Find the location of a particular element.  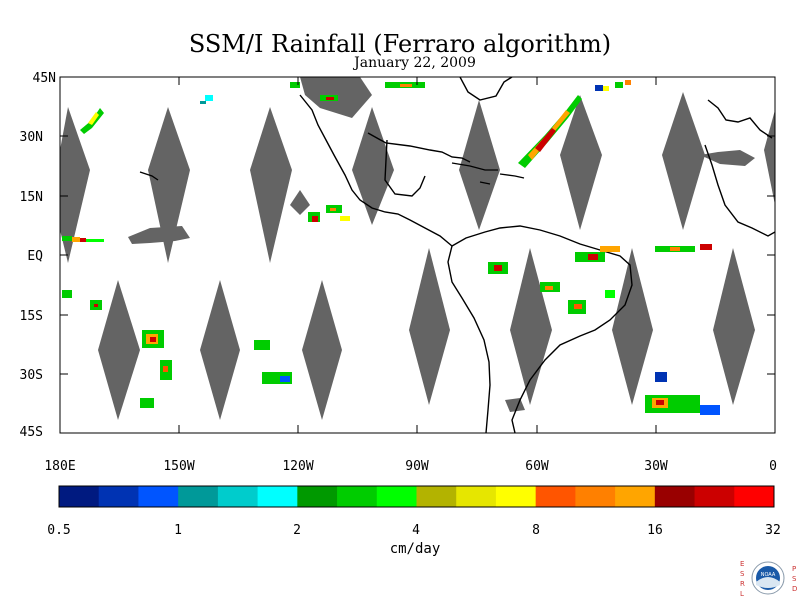

colorbar-units: cm/day is located at coordinates (415, 549).